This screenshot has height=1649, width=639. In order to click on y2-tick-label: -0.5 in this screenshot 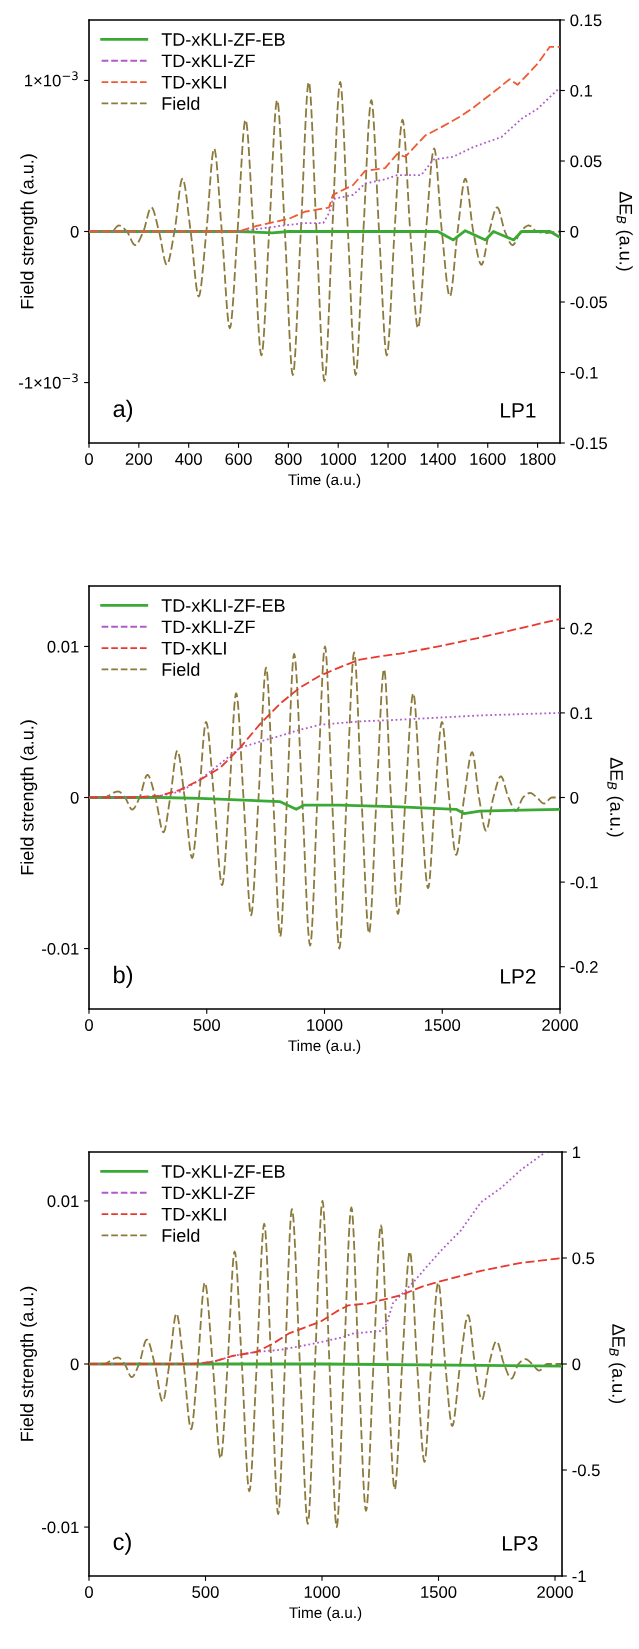, I will do `click(586, 1470)`.